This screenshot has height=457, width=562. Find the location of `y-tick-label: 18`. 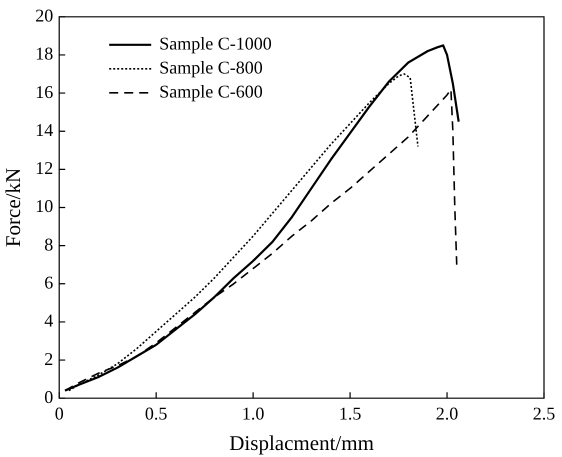

y-tick-label: 18 is located at coordinates (44, 54).